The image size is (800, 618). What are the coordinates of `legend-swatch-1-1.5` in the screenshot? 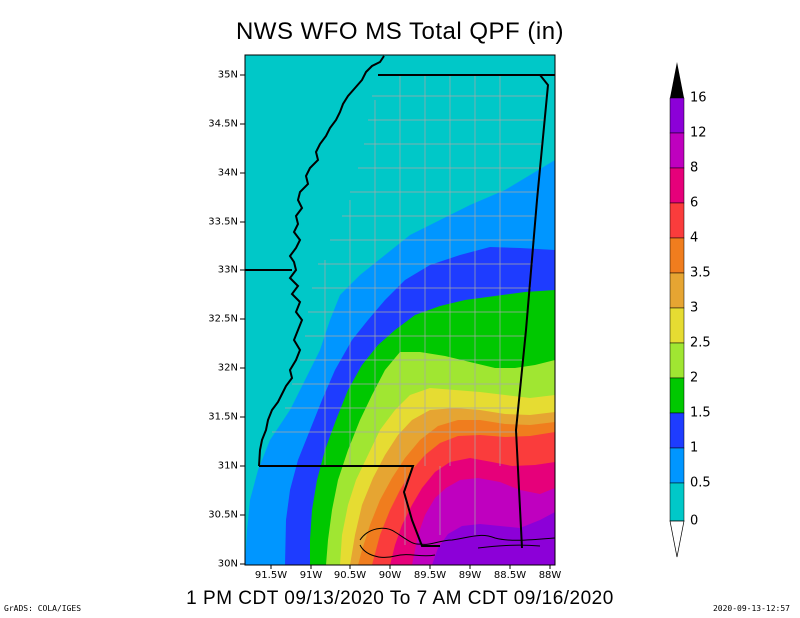 It's located at (677, 430).